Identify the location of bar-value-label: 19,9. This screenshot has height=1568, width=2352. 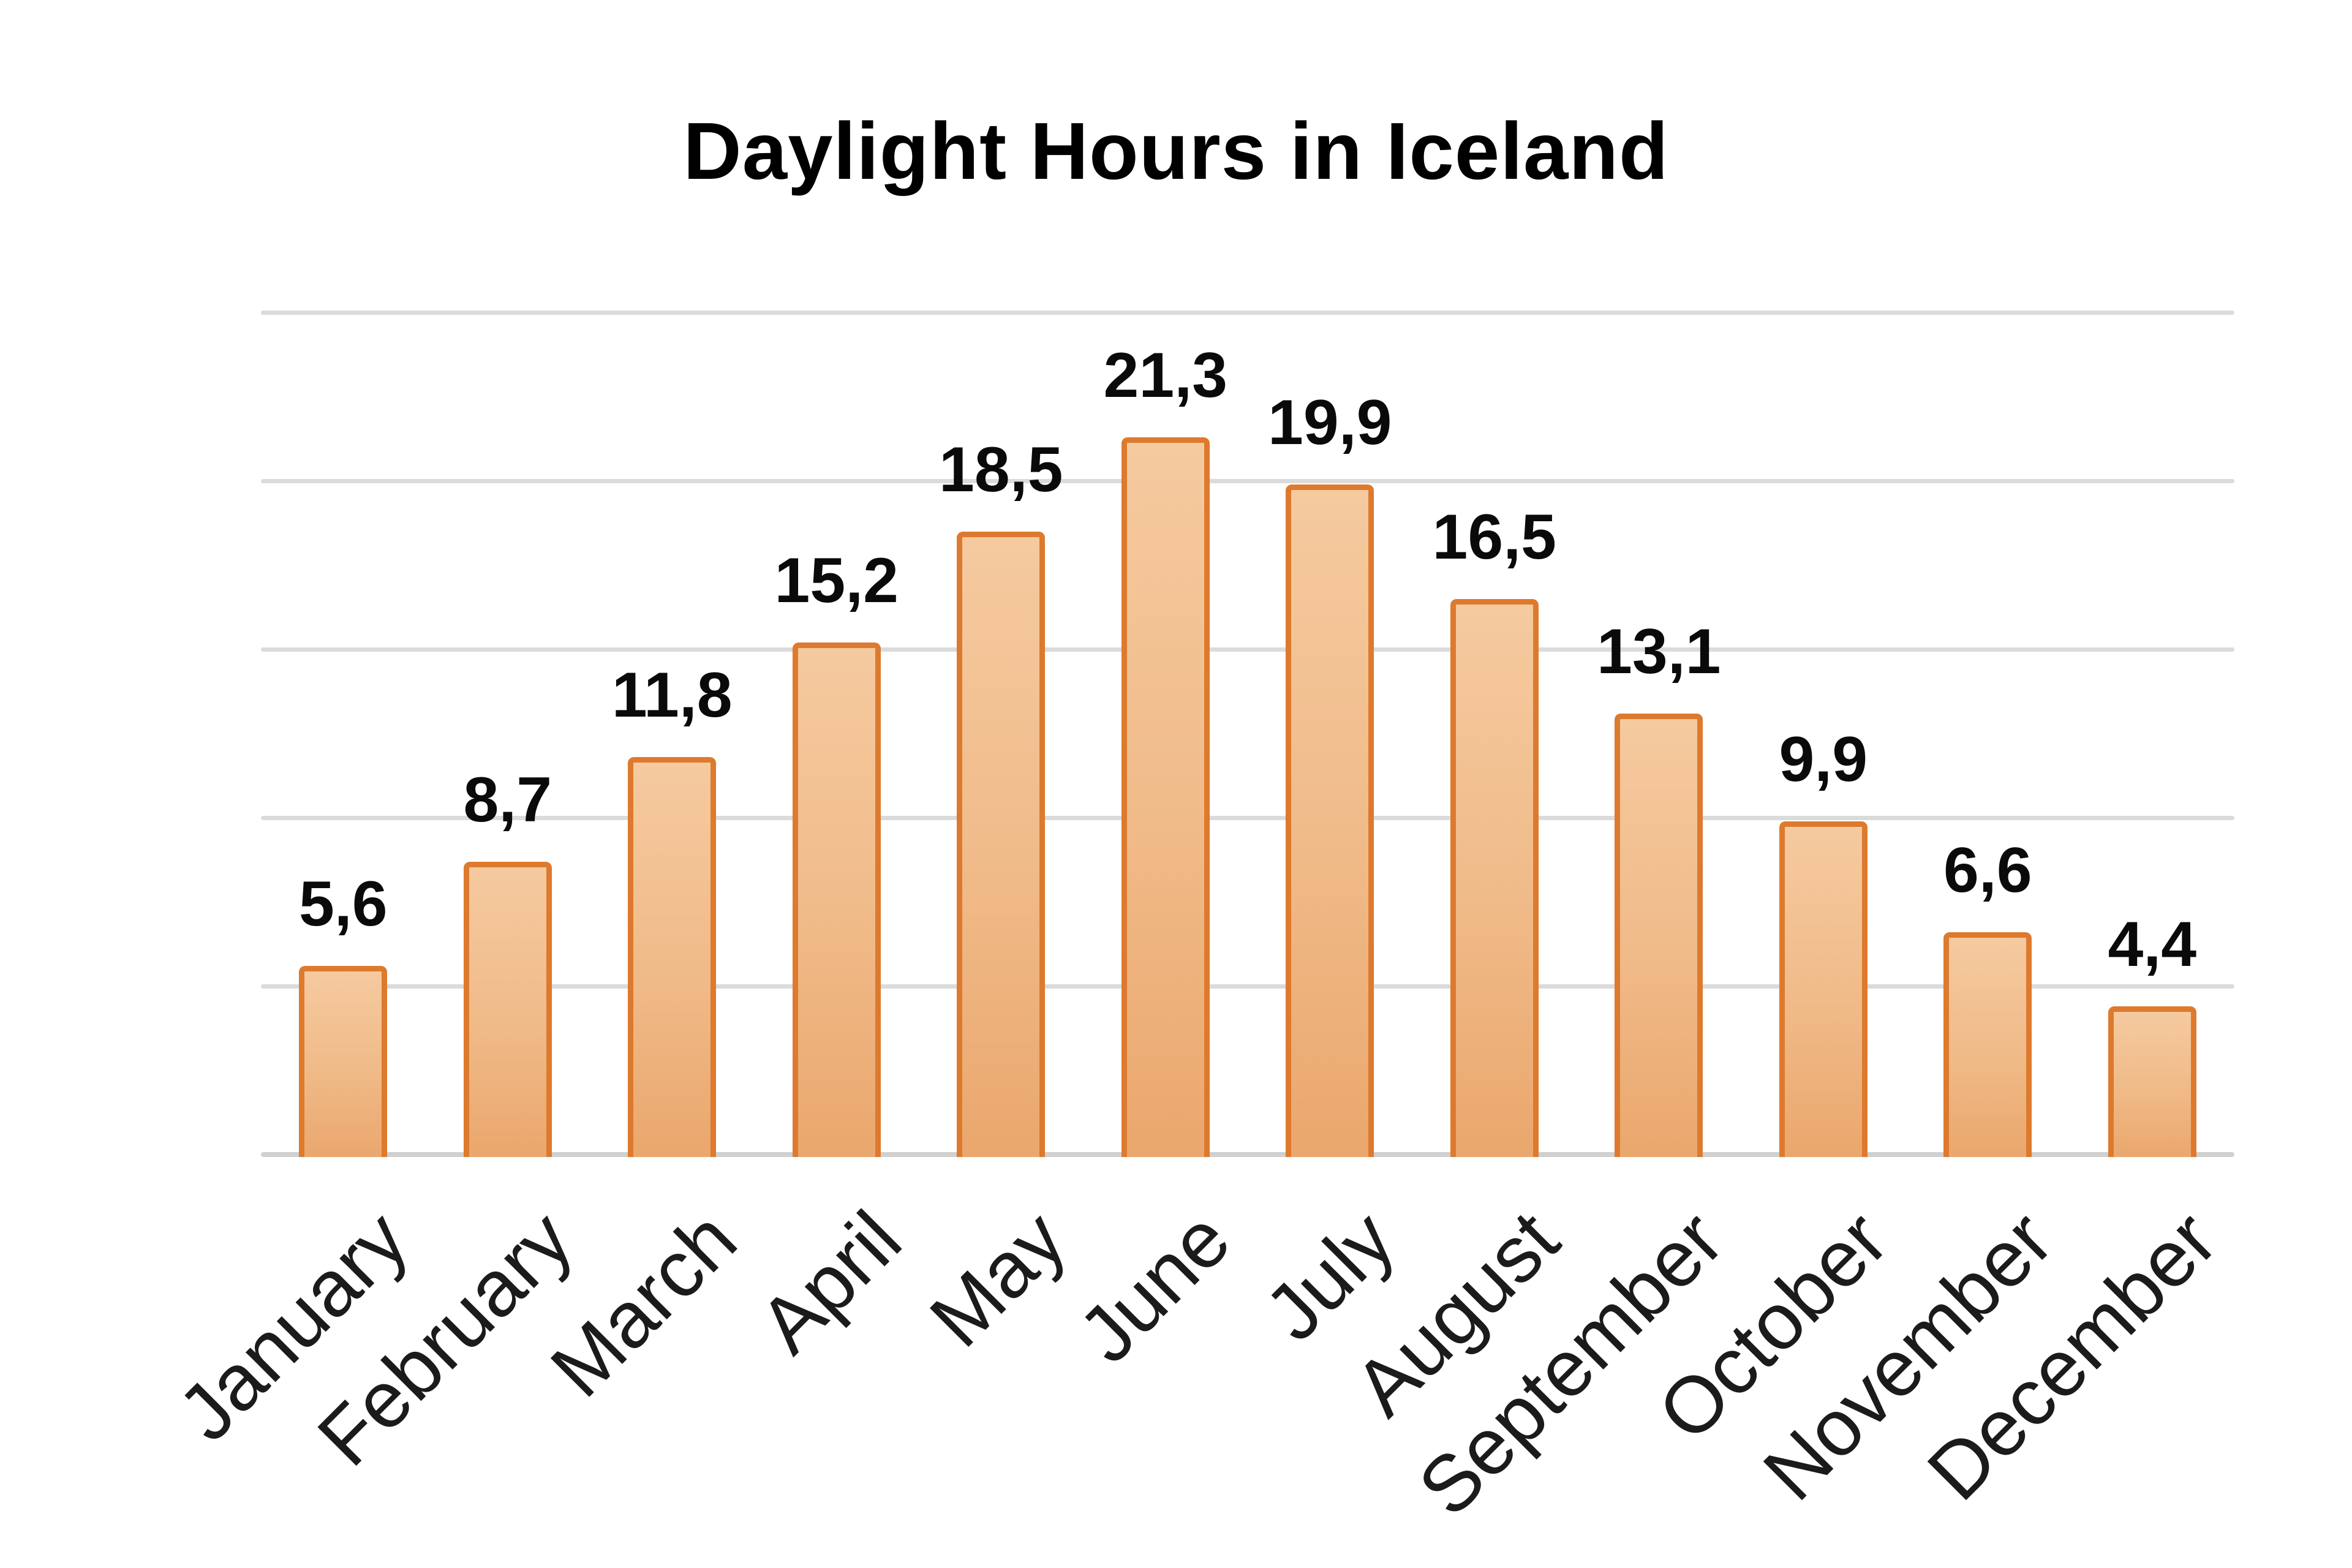
(1330, 422).